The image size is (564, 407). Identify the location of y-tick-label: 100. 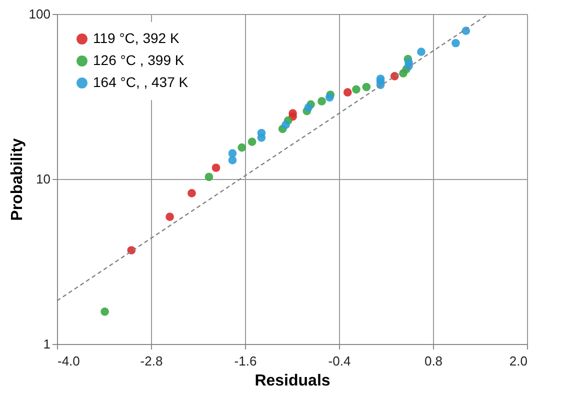
(39, 14).